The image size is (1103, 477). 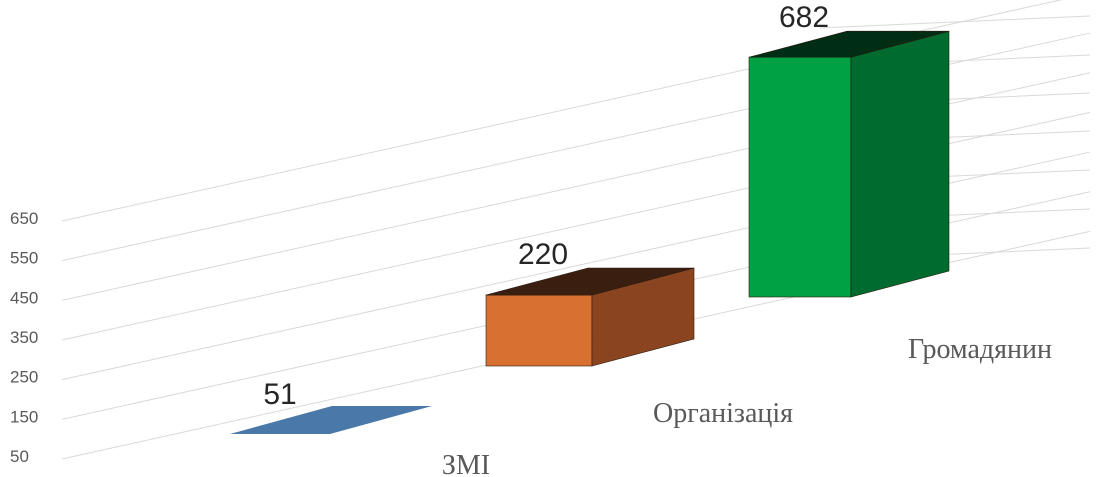 I want to click on data-label-2: 682, so click(x=804, y=17).